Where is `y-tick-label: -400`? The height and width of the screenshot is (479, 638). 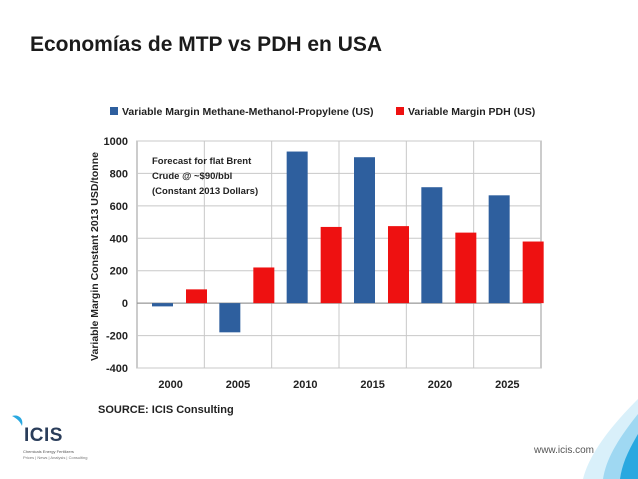
y-tick-label: -400 is located at coordinates (117, 369).